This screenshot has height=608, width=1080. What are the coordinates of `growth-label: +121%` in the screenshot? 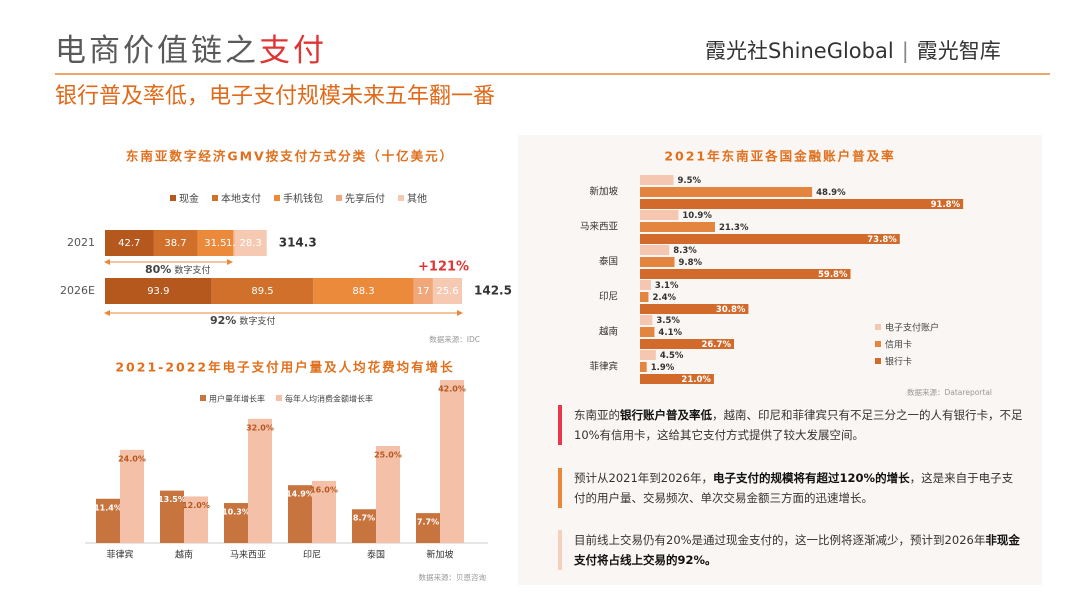 It's located at (443, 267).